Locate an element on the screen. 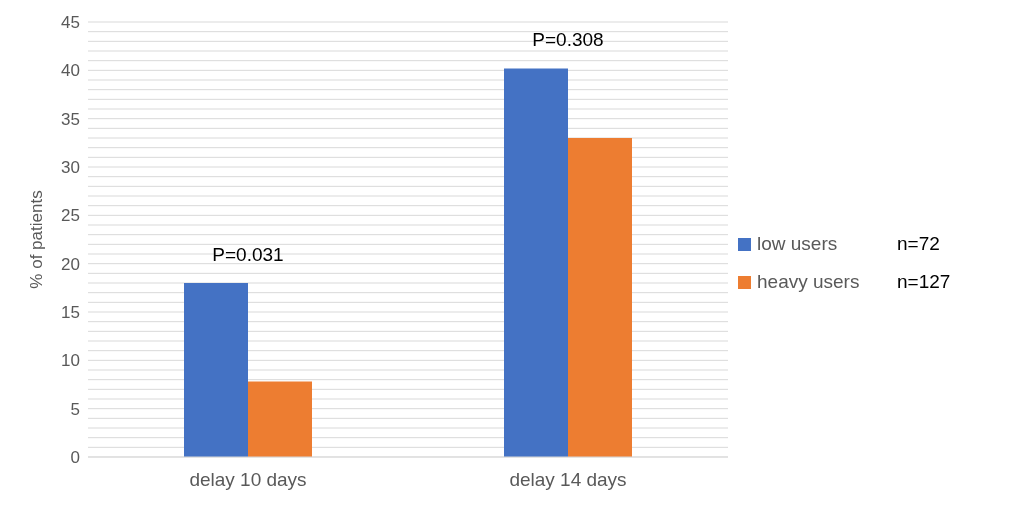 The height and width of the screenshot is (525, 1009). x-tick-label: delay 14 days is located at coordinates (568, 480).